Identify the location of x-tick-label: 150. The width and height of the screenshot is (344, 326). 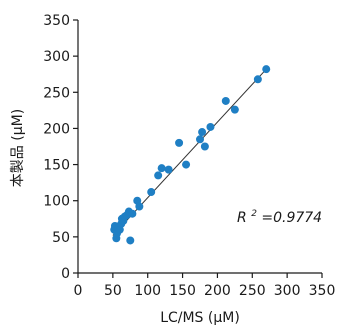
(182, 291).